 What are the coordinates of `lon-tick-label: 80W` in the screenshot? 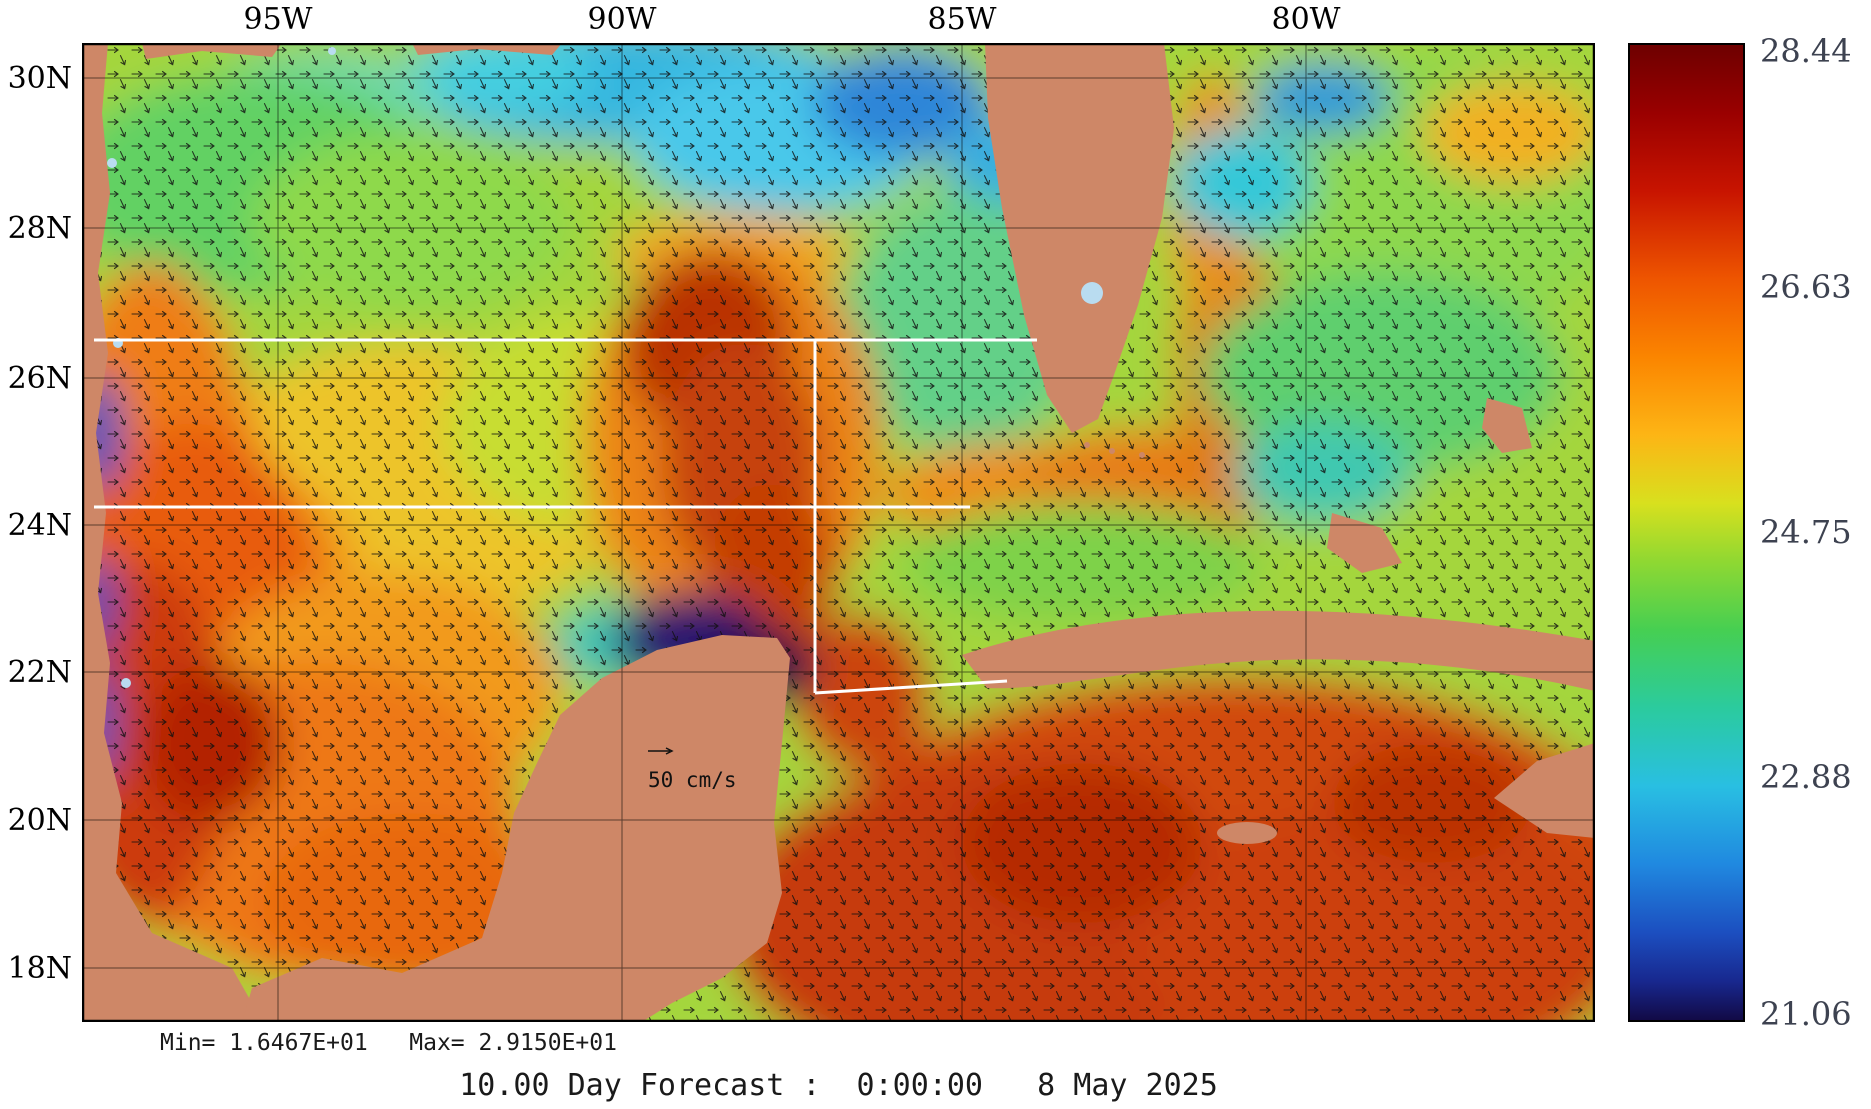 It's located at (1306, 19).